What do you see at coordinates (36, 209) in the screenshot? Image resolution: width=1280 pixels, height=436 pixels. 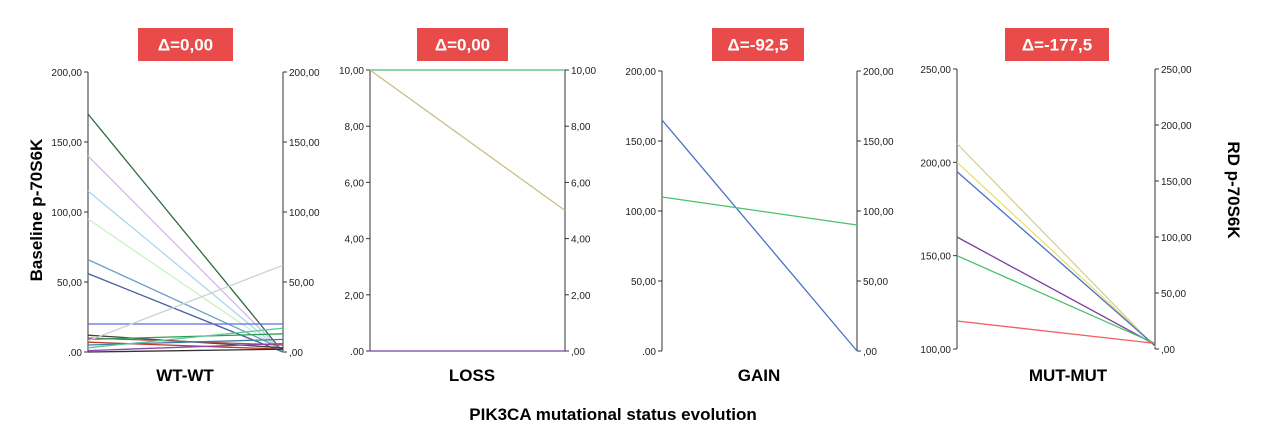 I see `ylabel-left: Baseline p-70S6K` at bounding box center [36, 209].